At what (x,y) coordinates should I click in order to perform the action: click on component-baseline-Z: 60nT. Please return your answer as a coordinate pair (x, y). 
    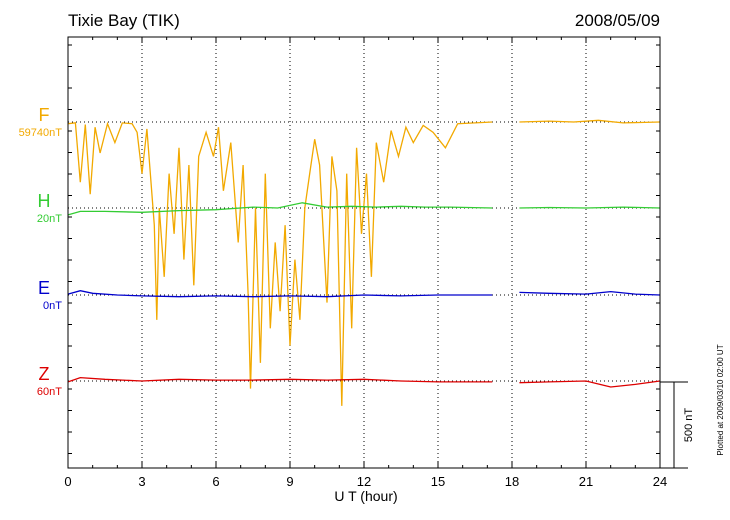
    Looking at the image, I should click on (49, 392).